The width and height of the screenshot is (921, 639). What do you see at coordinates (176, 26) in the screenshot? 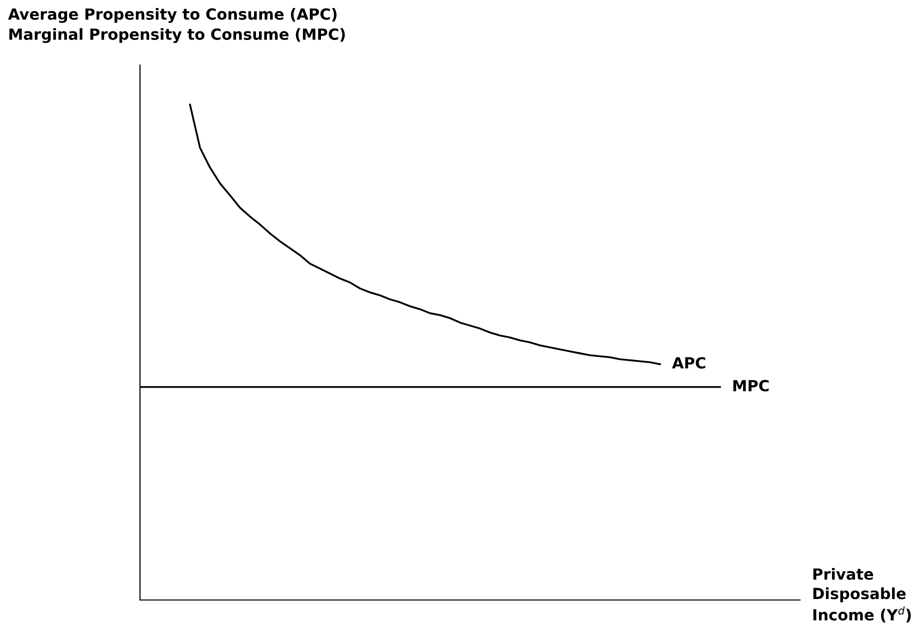
I see `y-axis-title: Average Propensity to Consume (APC) Marginal Propensity to Consume (MPC)` at bounding box center [176, 26].